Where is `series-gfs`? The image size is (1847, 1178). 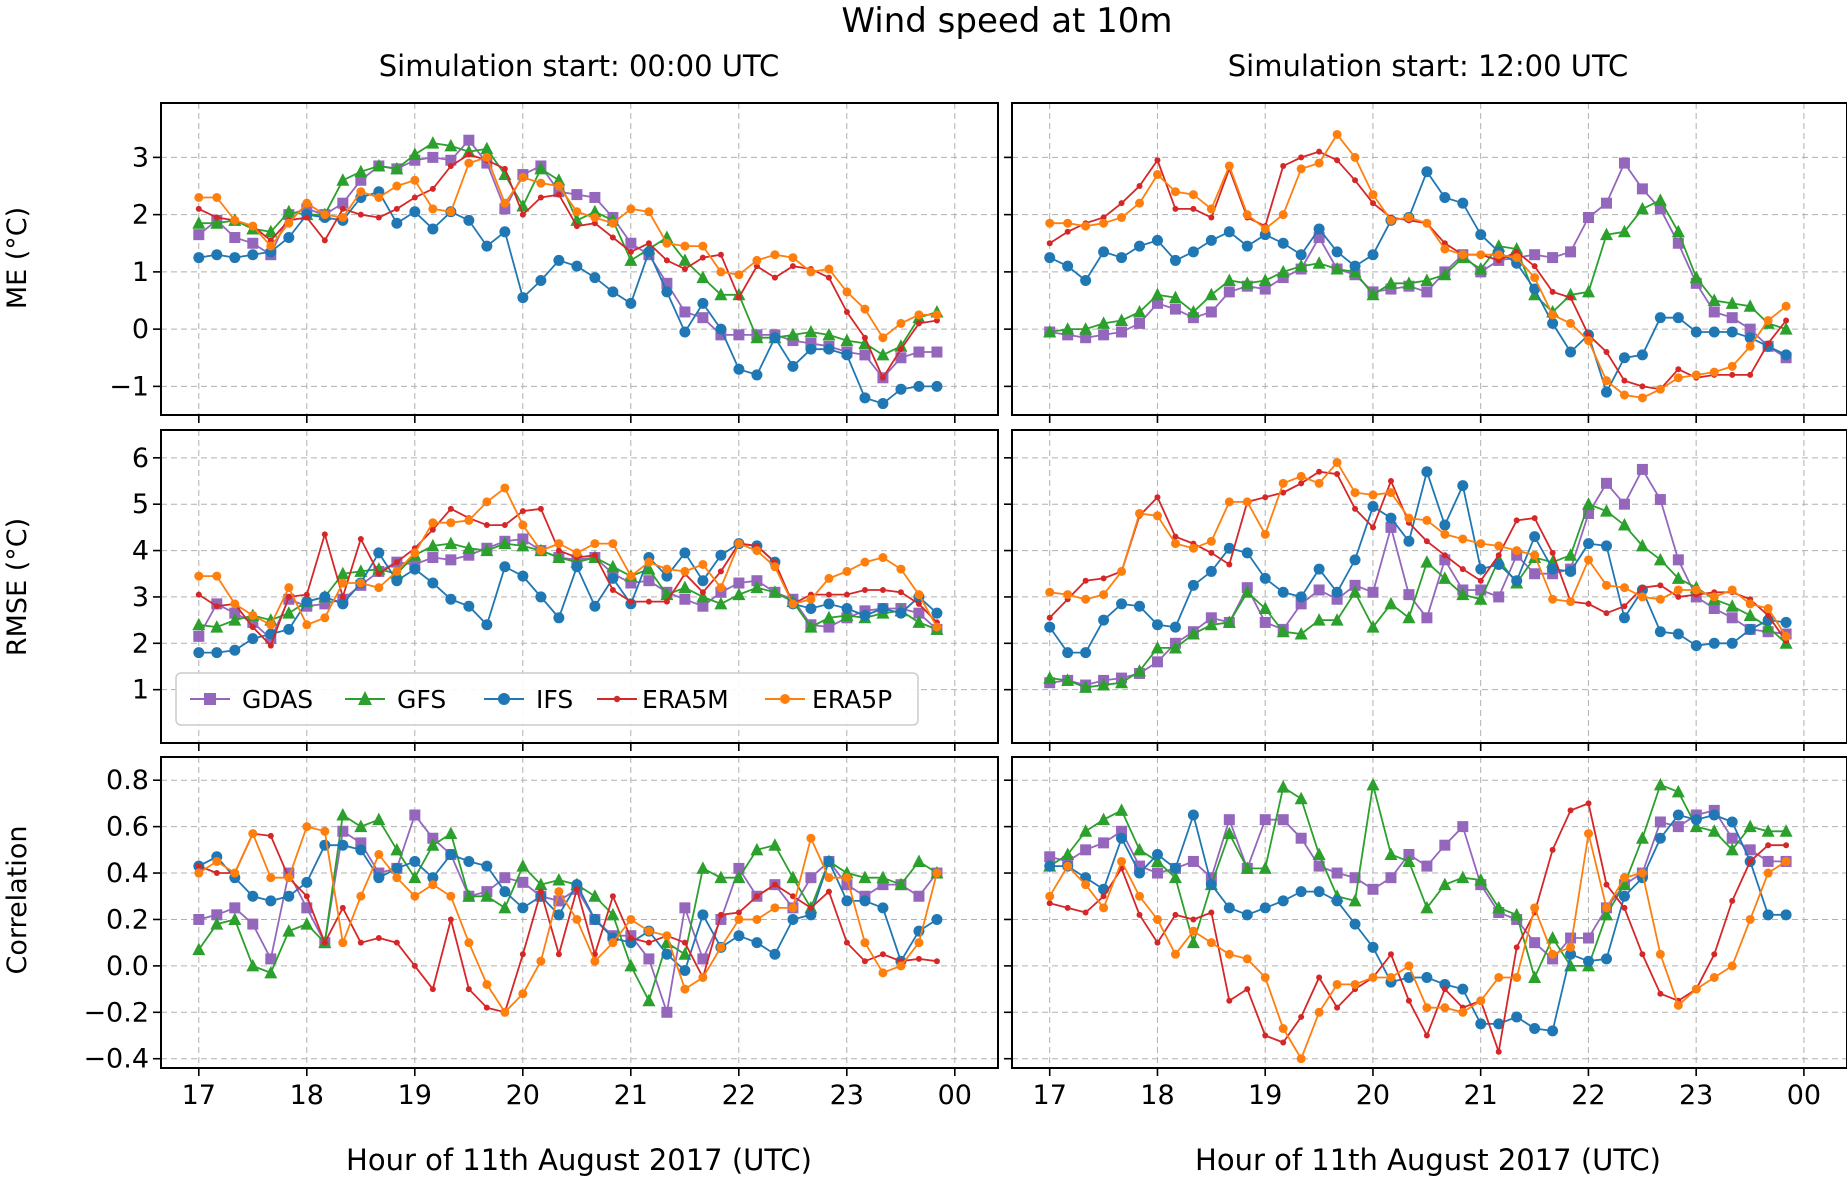 series-gfs is located at coordinates (1418, 880).